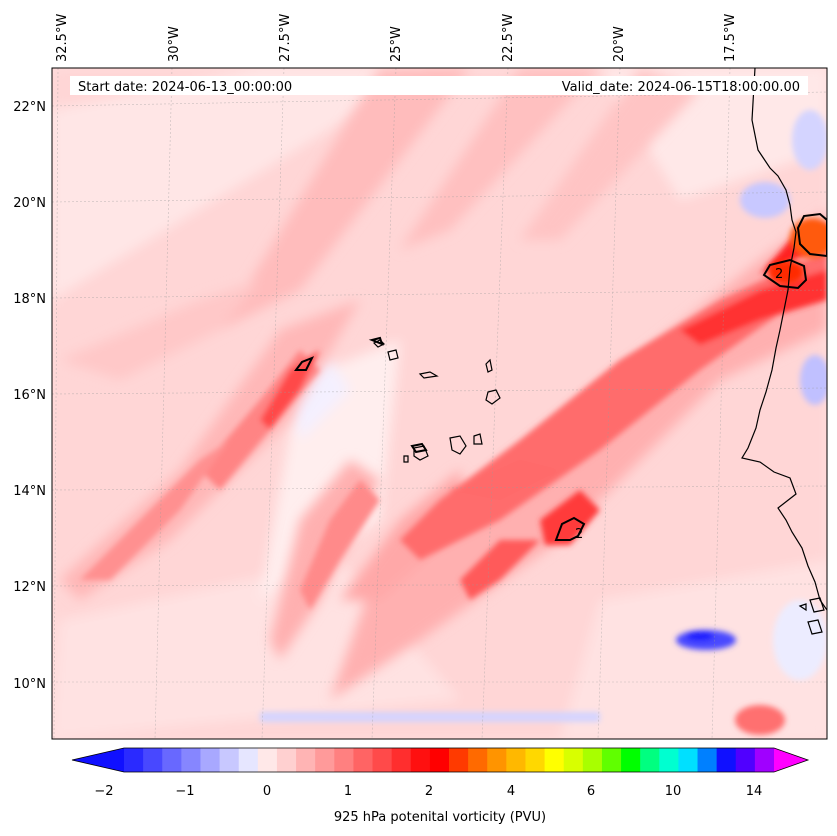 This screenshot has width=837, height=836. I want to click on african-coastline, so click(784, 339).